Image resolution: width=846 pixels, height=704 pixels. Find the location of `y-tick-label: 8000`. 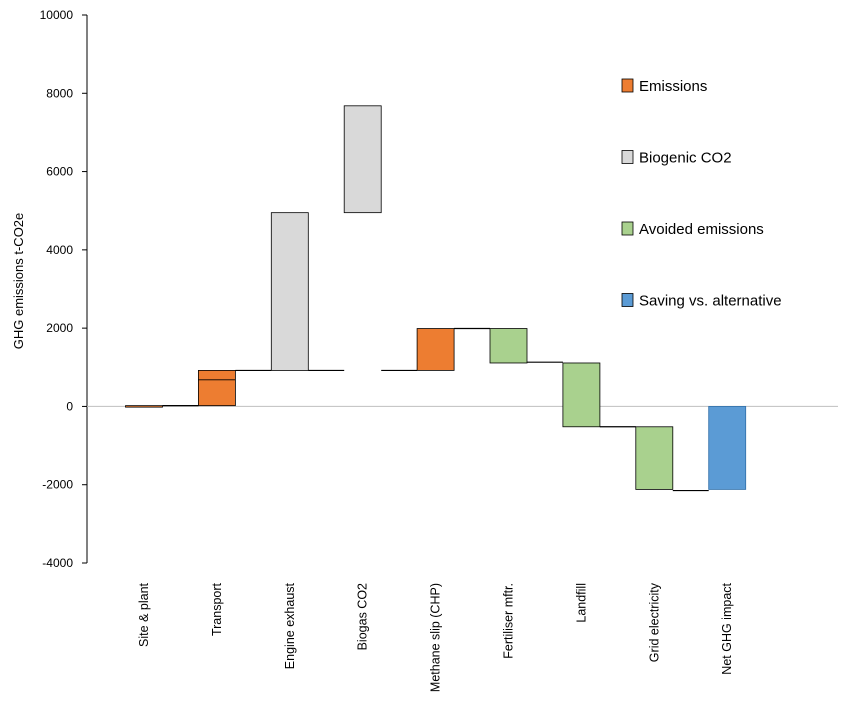

y-tick-label: 8000 is located at coordinates (59, 93).